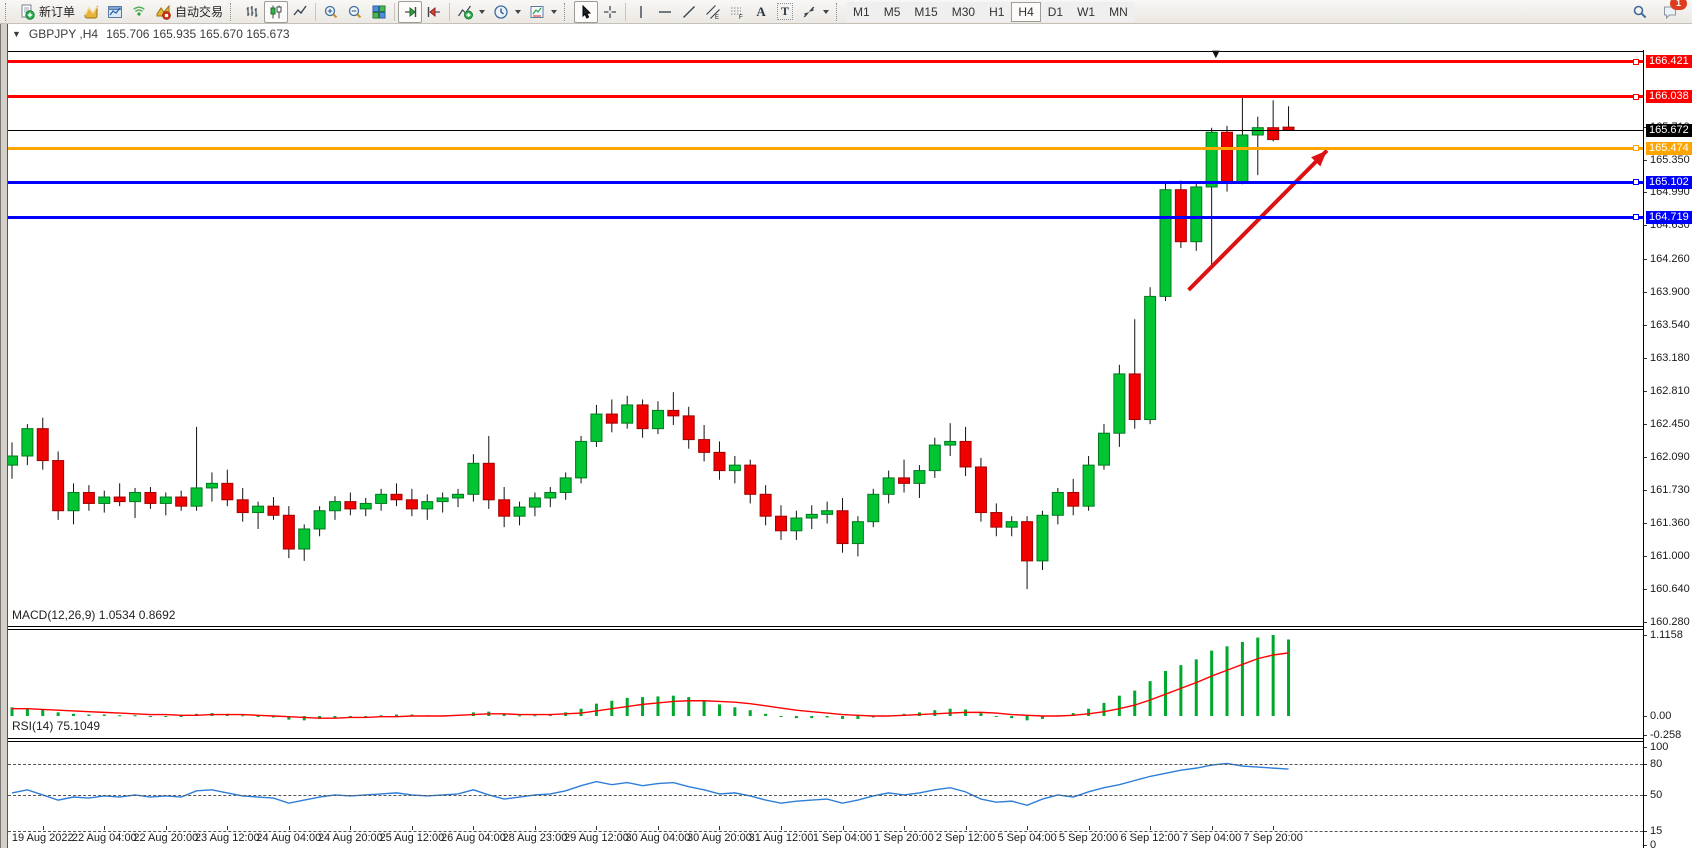 This screenshot has height=848, width=1692. What do you see at coordinates (410, 11) in the screenshot?
I see `auto-scroll-button` at bounding box center [410, 11].